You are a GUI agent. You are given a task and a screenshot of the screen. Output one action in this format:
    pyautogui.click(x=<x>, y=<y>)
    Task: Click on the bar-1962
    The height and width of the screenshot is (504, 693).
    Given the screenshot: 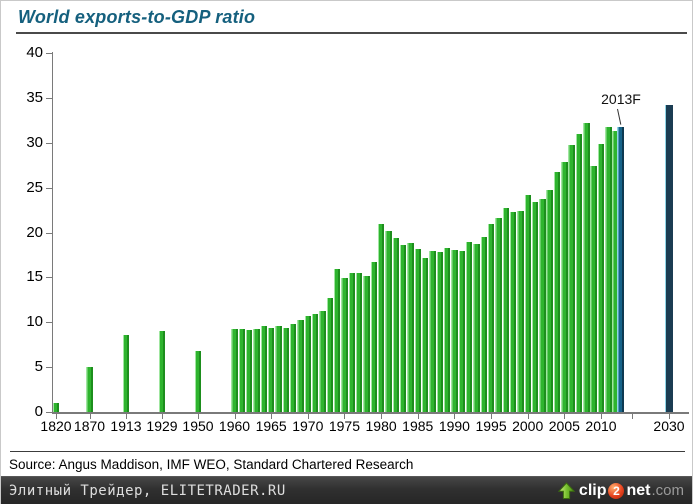 What is the action you would take?
    pyautogui.click(x=249, y=371)
    